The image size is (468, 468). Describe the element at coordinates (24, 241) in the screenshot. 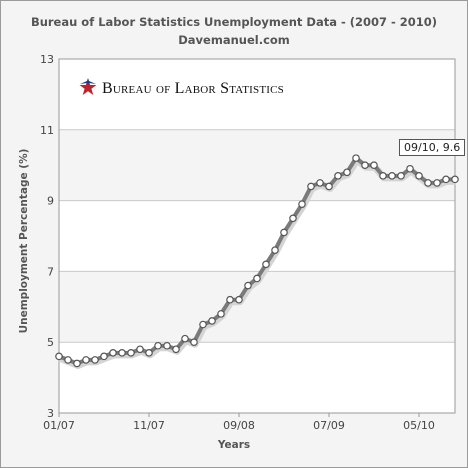

I see `y-axis-label: Unemployment Percentage (%)` at that location.